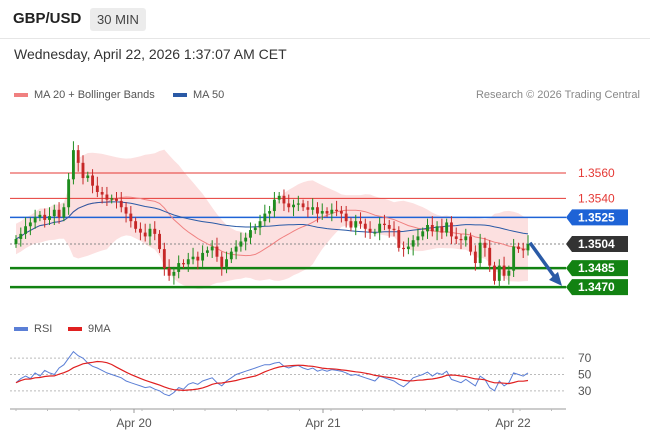 Image resolution: width=650 pixels, height=441 pixels. Describe the element at coordinates (272, 226) in the screenshot. I see `ma20-line` at that location.